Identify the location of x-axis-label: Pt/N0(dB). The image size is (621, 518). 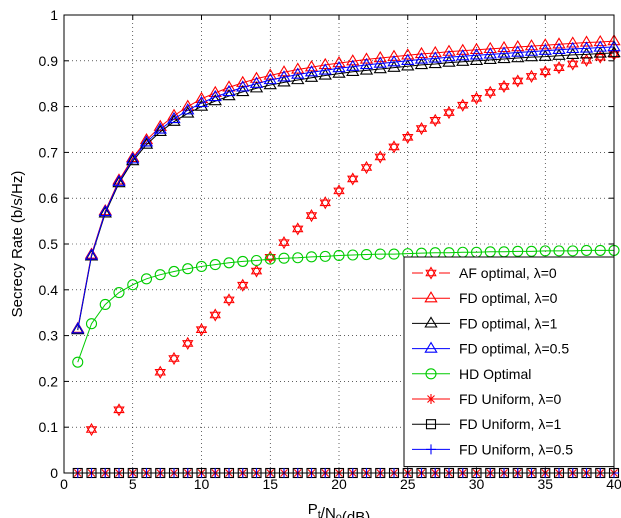
(339, 509).